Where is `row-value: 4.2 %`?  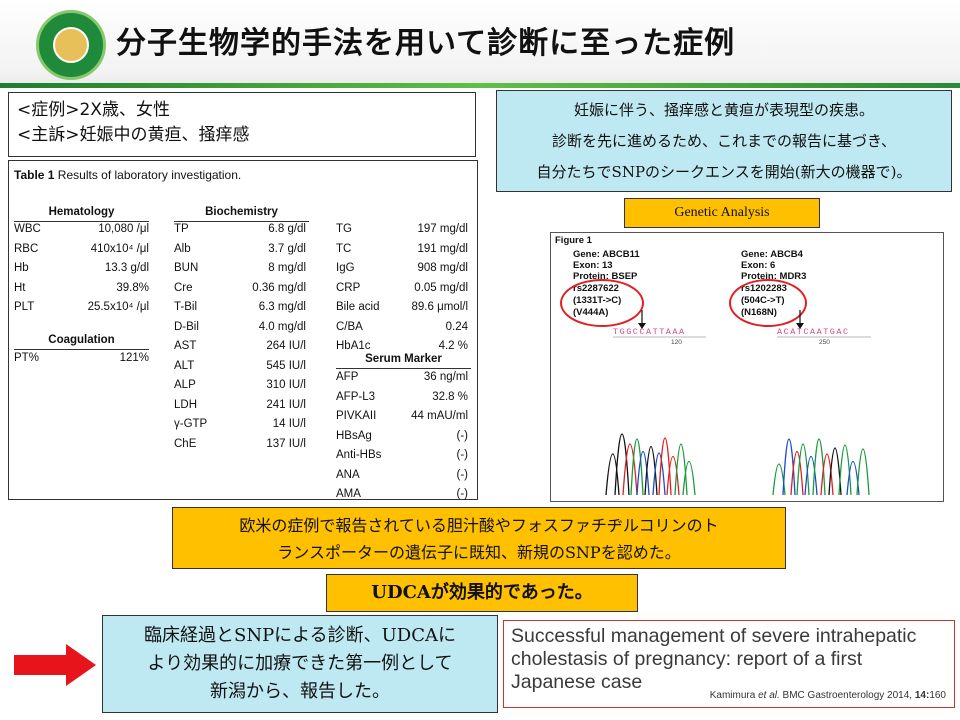
row-value: 4.2 % is located at coordinates (453, 346).